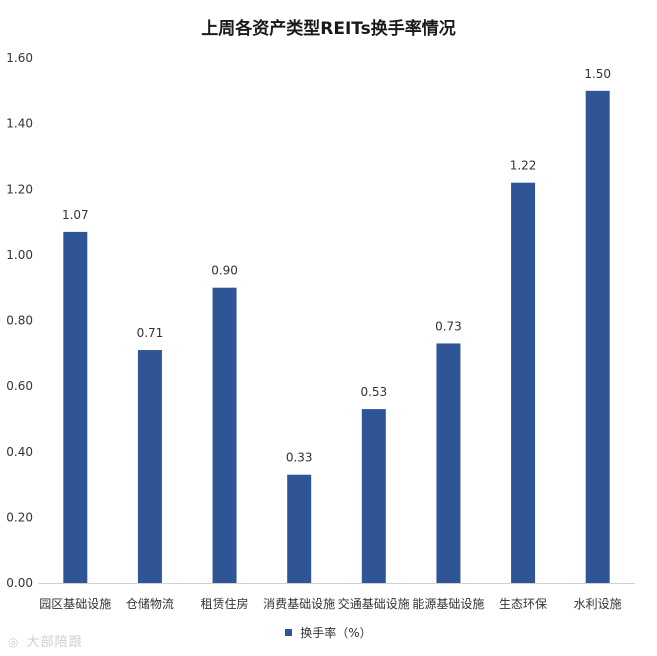 This screenshot has width=657, height=656. I want to click on x-tick-label: 水利设施, so click(598, 604).